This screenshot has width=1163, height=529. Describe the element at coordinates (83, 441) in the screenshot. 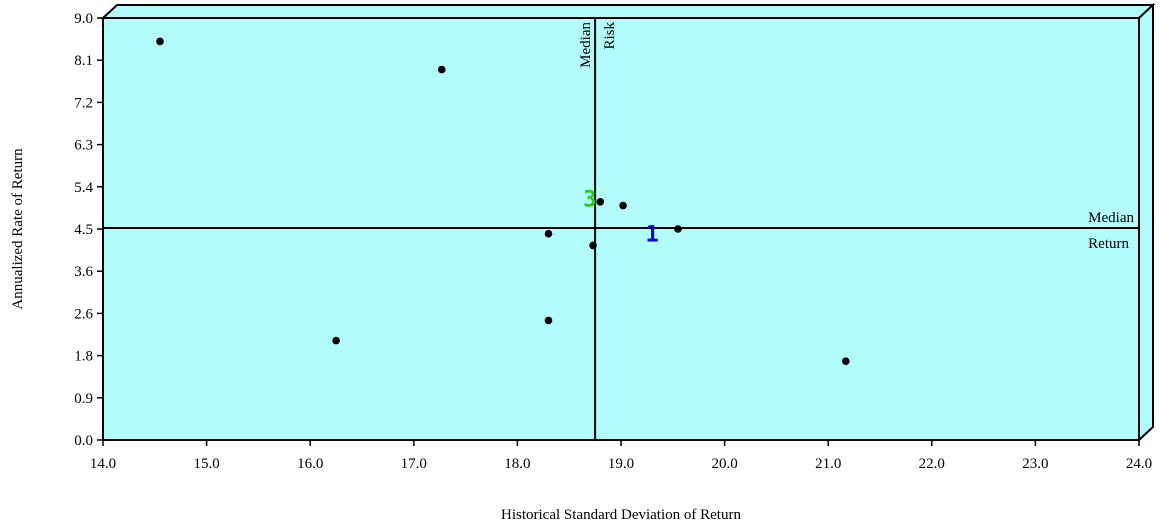

I see `y-tick-label: 0.0` at that location.